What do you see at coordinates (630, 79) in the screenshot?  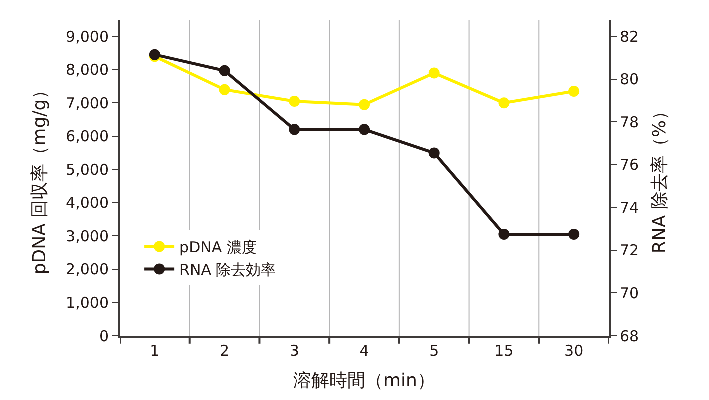 I see `y2-tick-label: 80` at bounding box center [630, 79].